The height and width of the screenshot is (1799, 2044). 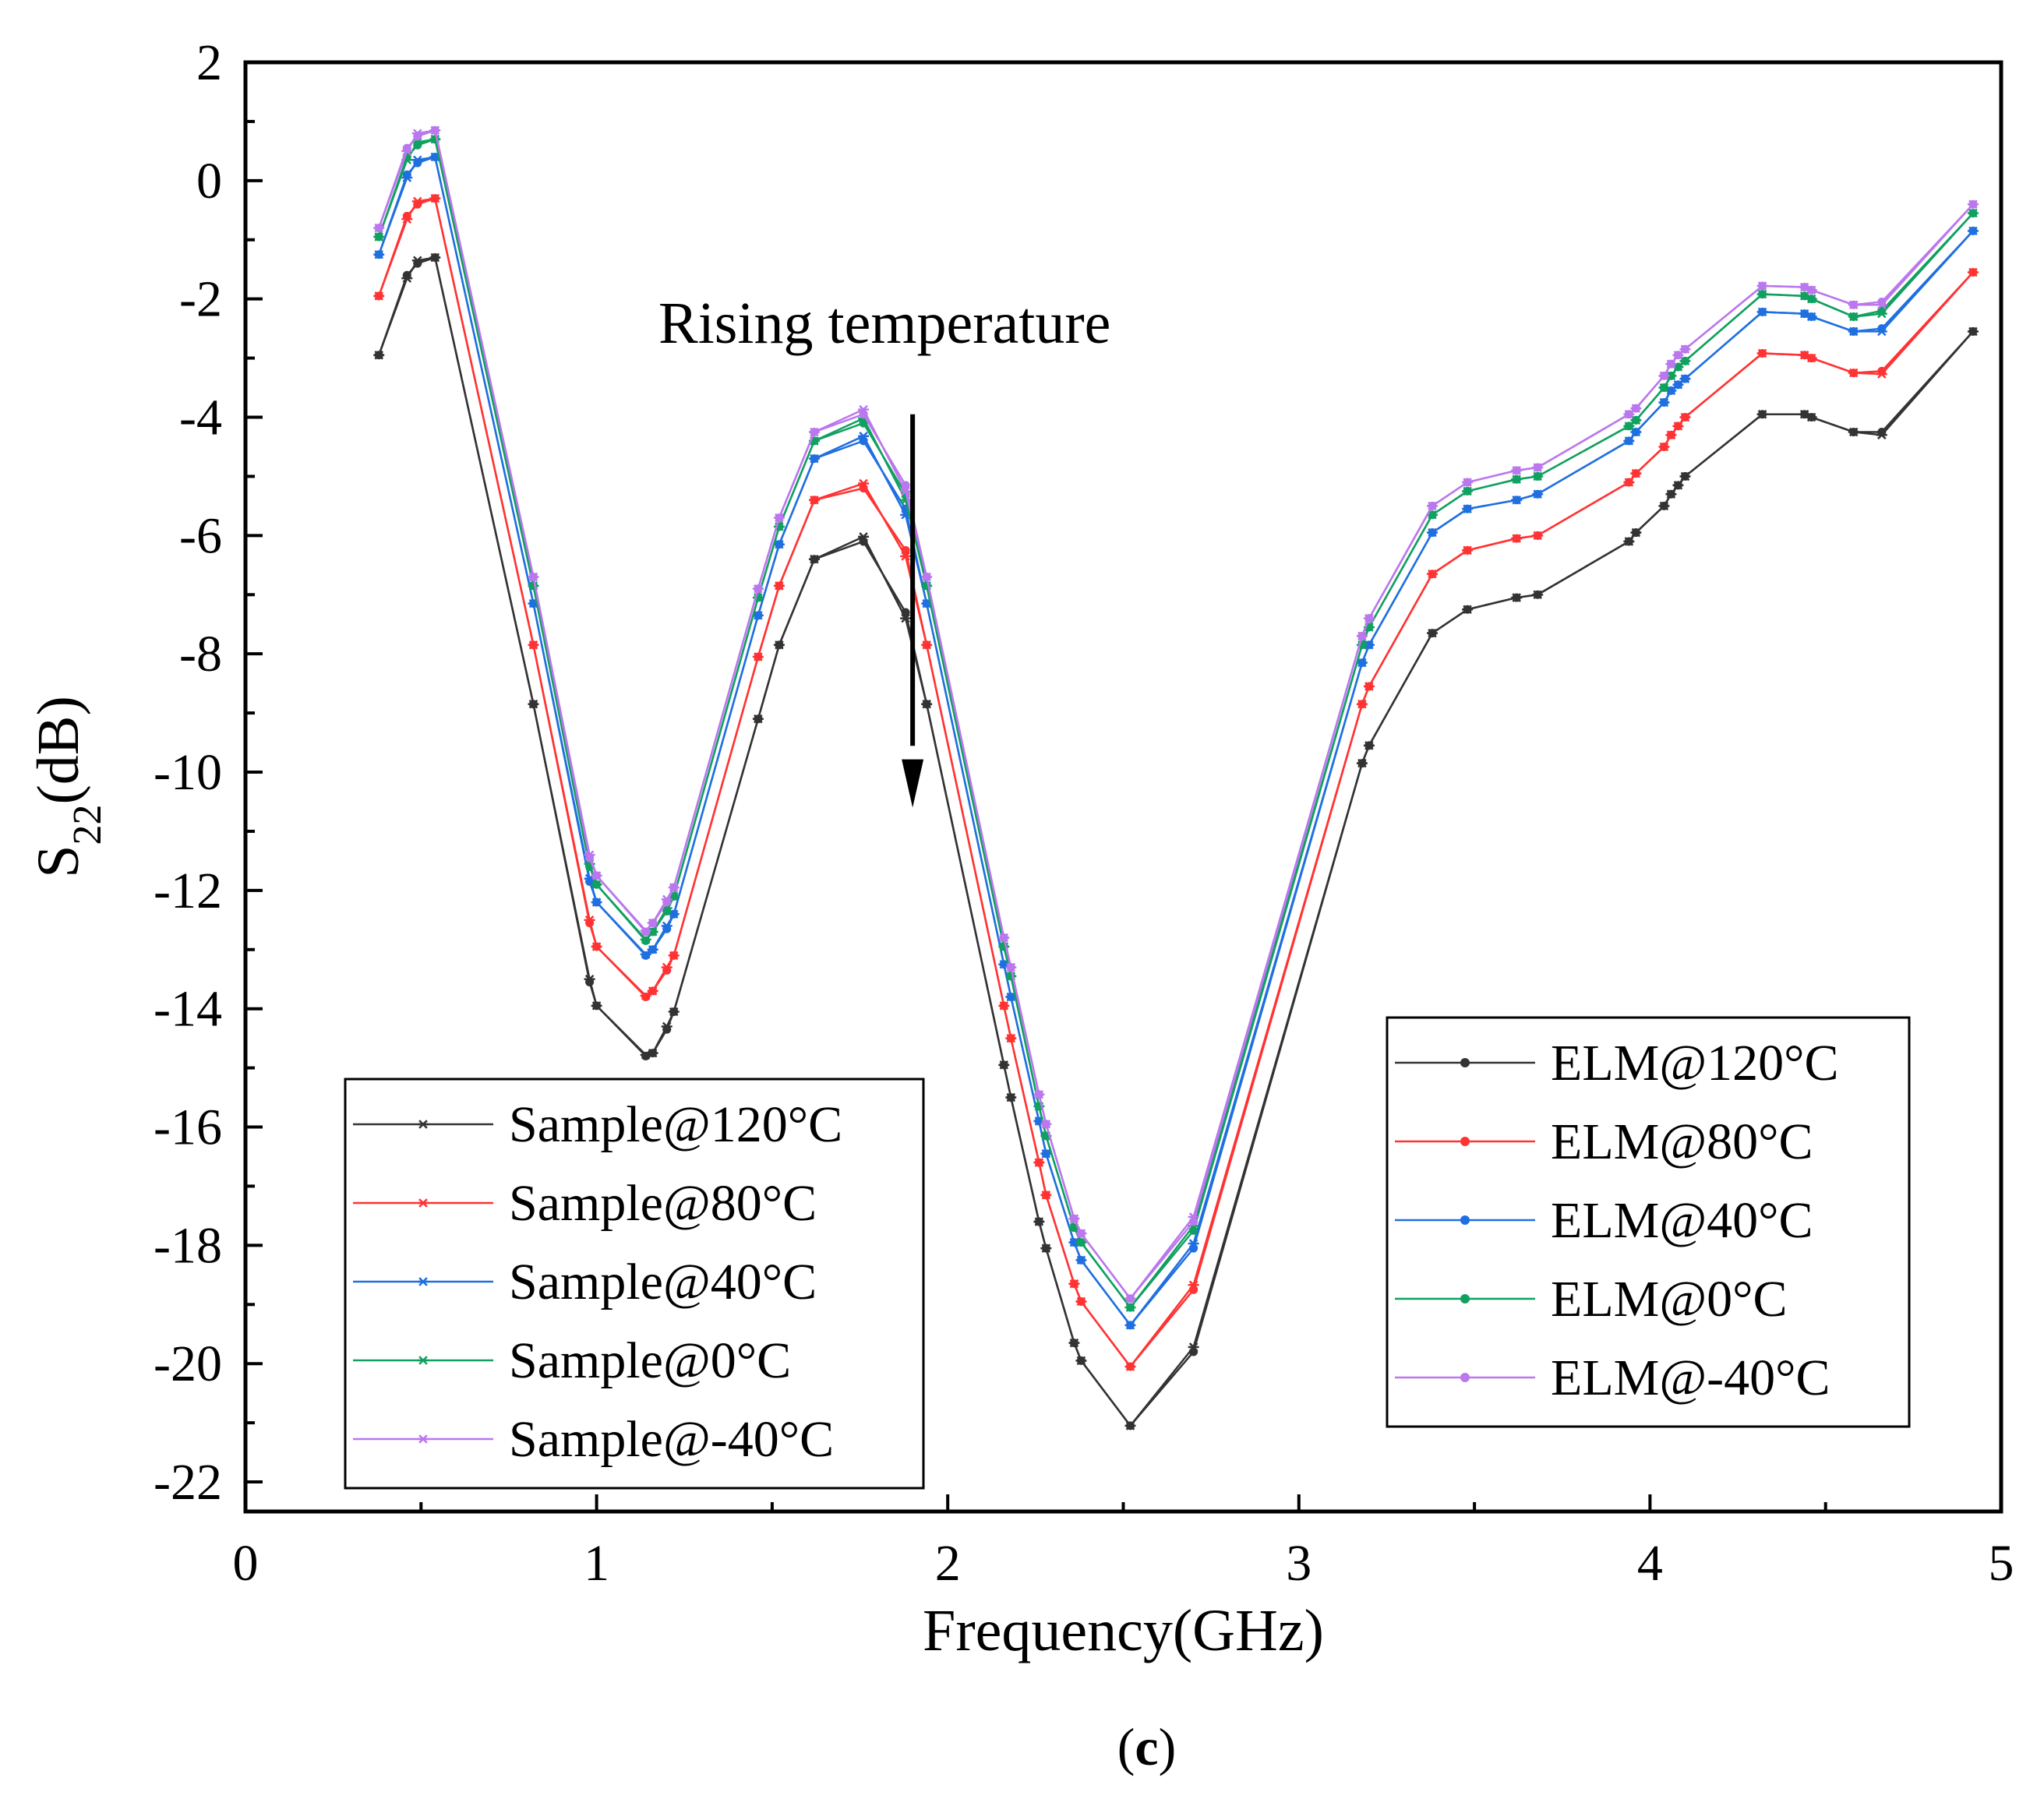 I want to click on x-axis-title: Frequency(GHz), so click(x=1123, y=1630).